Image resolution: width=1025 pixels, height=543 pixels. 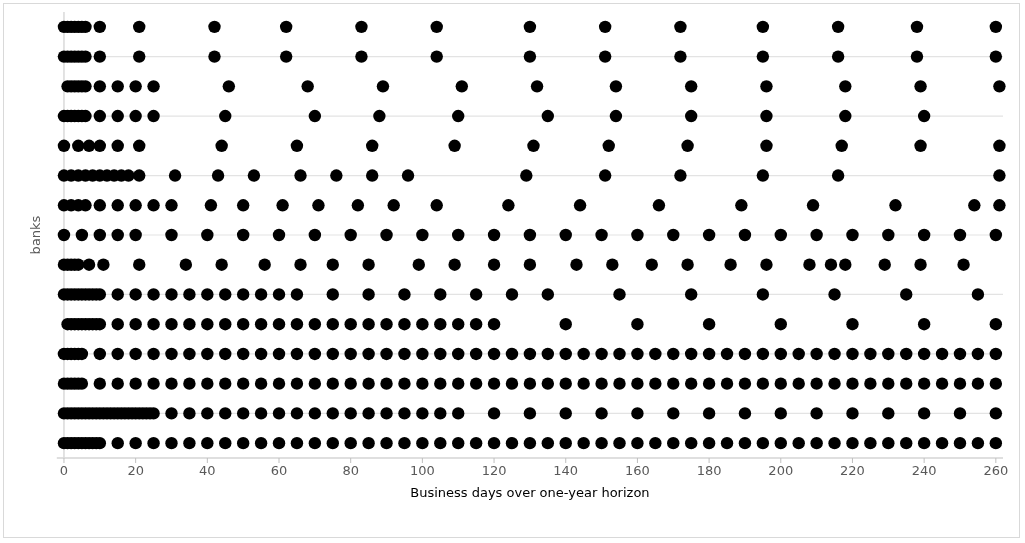 I want to click on x-tick-label: 200, so click(x=781, y=470).